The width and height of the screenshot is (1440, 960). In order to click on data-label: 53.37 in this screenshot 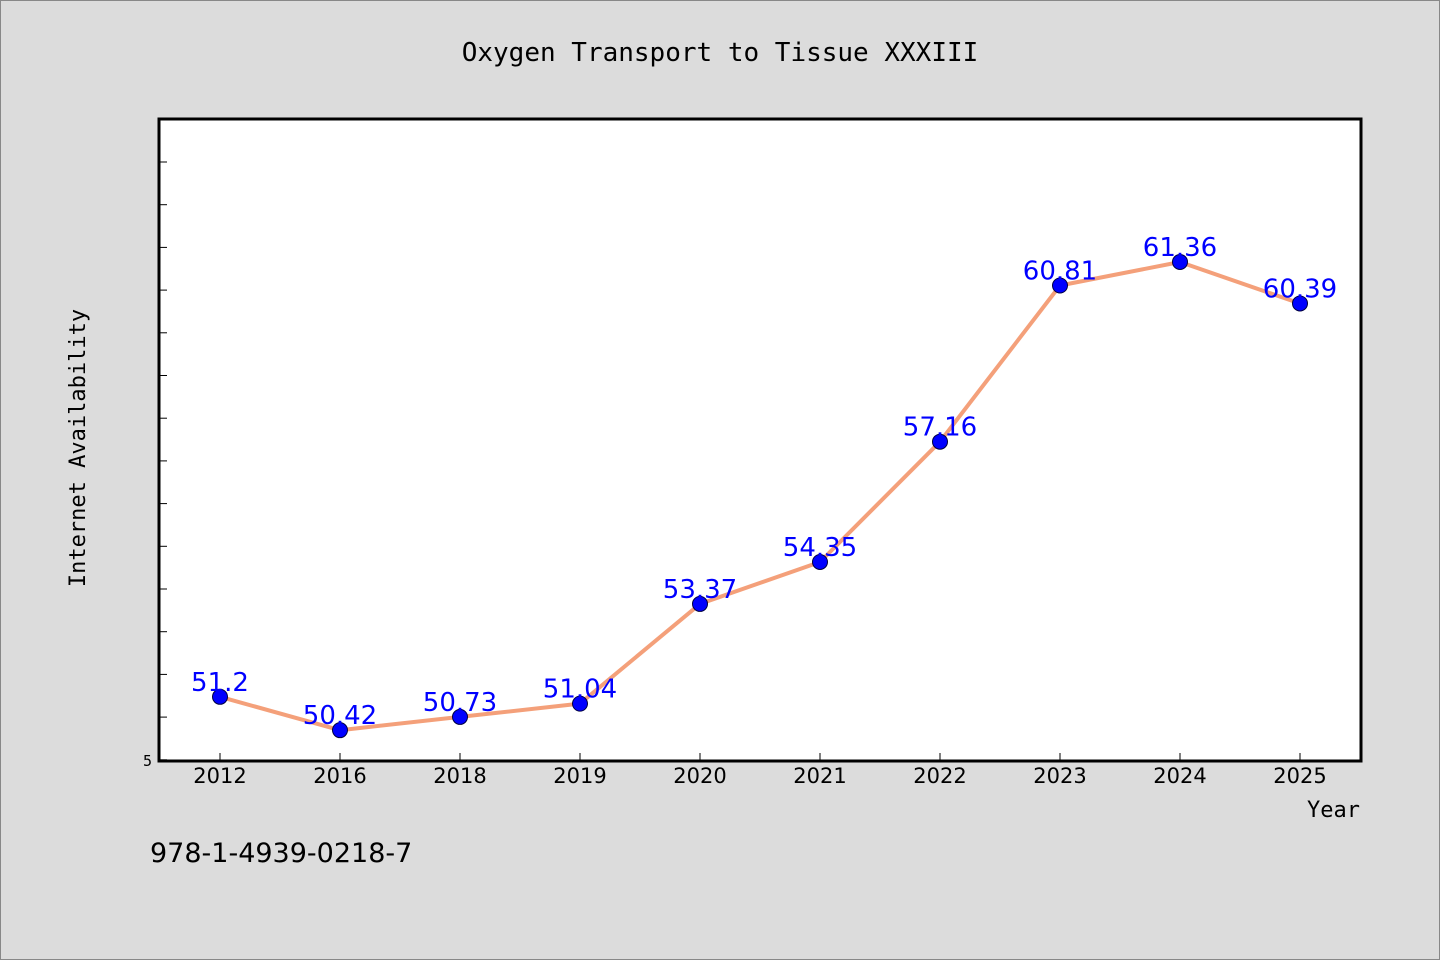, I will do `click(700, 590)`.